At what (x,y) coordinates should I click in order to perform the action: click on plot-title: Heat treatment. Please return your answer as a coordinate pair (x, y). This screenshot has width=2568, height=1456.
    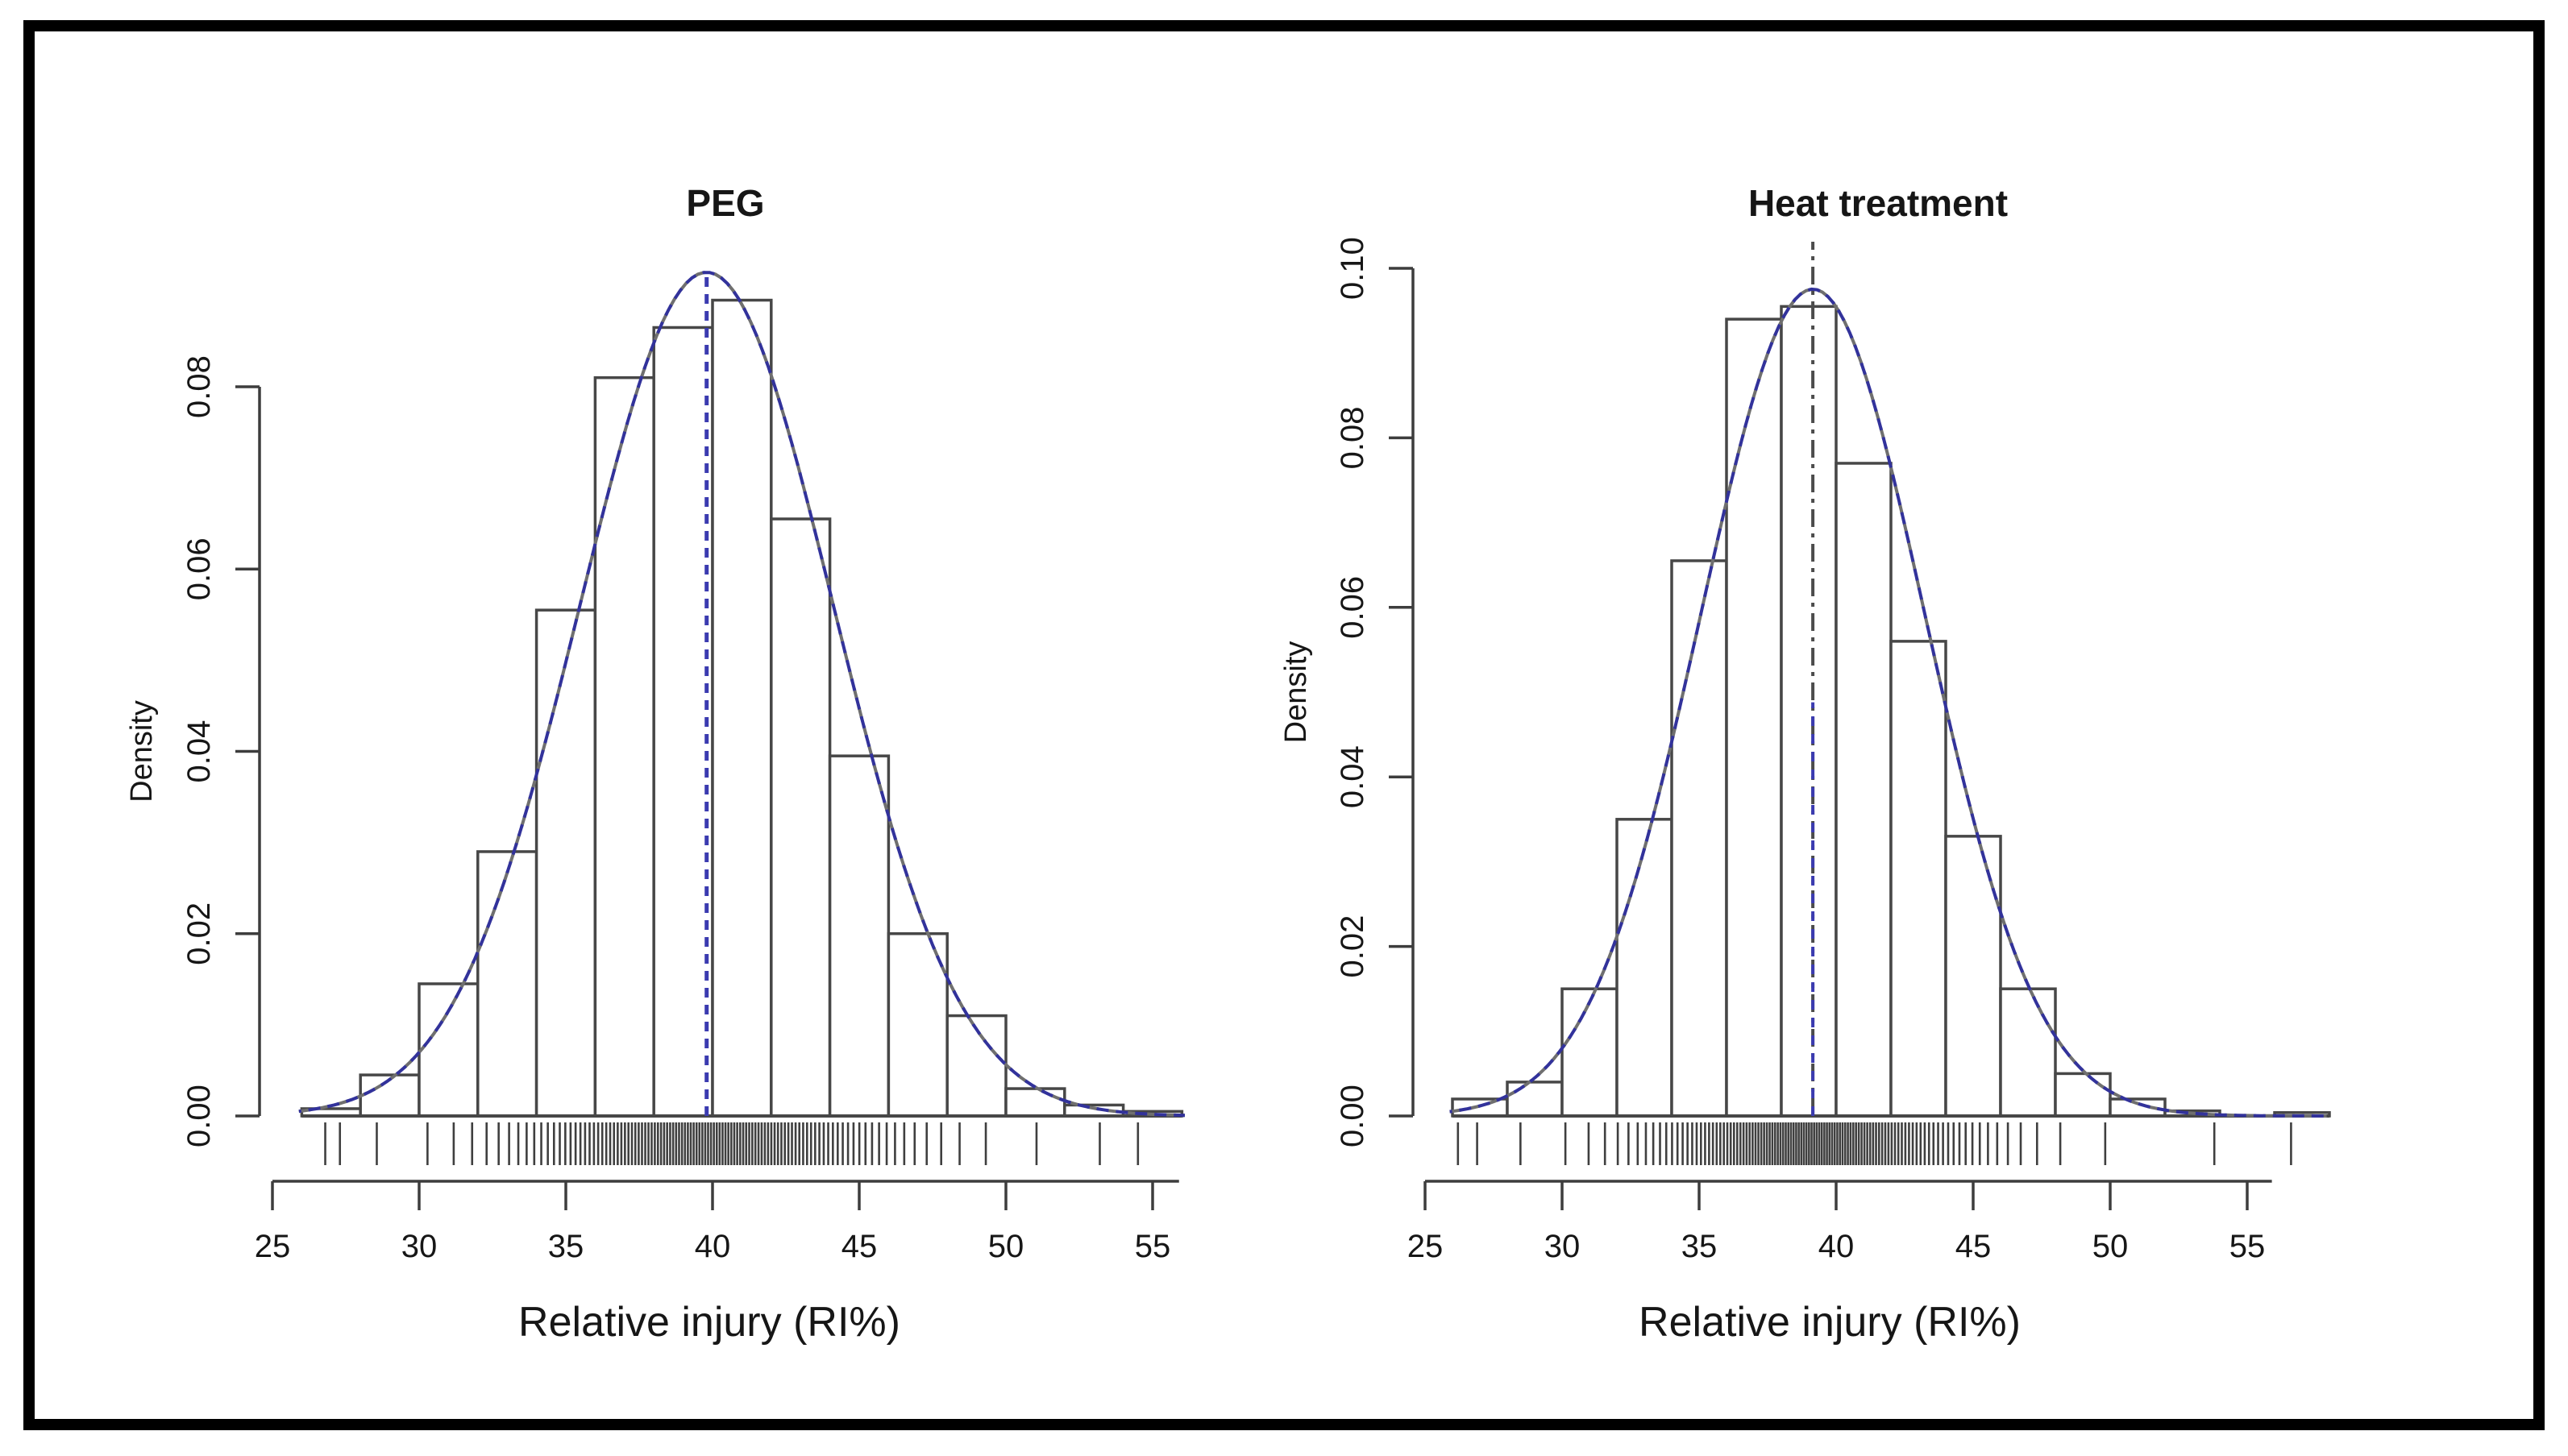
    Looking at the image, I should click on (1878, 203).